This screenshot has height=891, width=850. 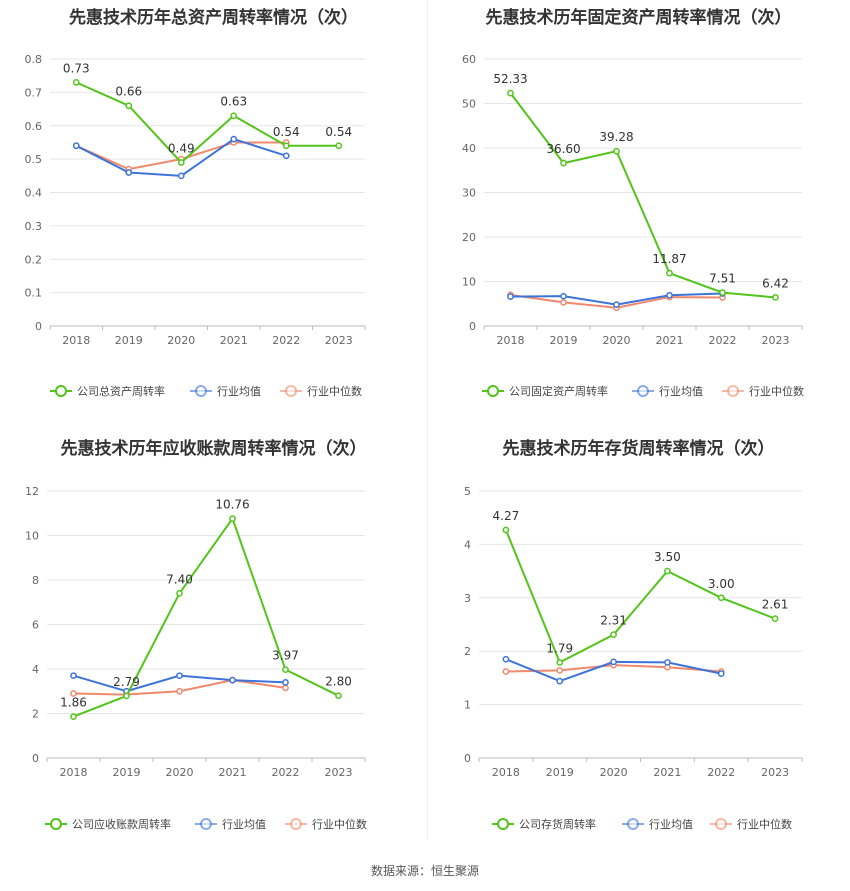 What do you see at coordinates (285, 656) in the screenshot?
I see `data-label: 3.97` at bounding box center [285, 656].